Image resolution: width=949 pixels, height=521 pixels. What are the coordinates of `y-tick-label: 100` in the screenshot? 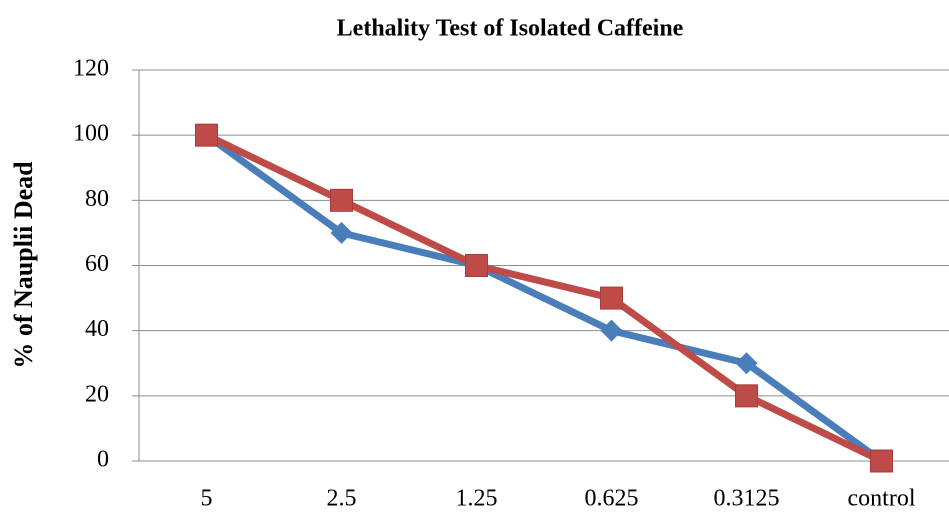 It's located at (91, 134).